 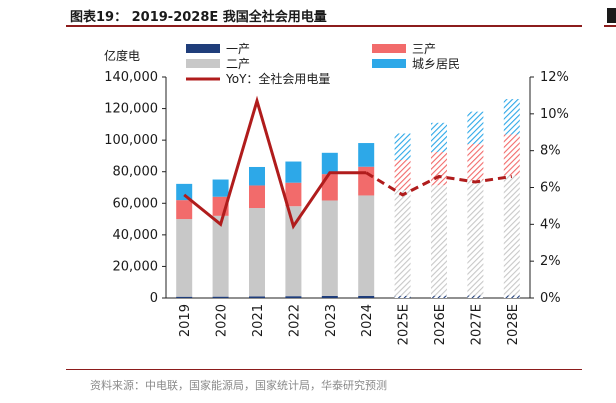 I want to click on bar-一产-2021, so click(x=257, y=297).